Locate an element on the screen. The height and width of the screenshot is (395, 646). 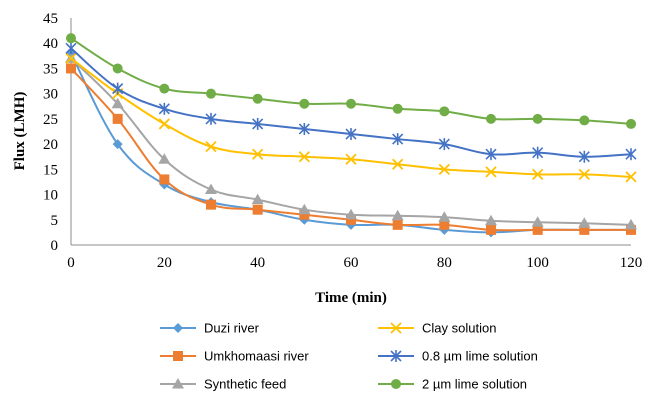
x-tick-label: 20 is located at coordinates (164, 263).